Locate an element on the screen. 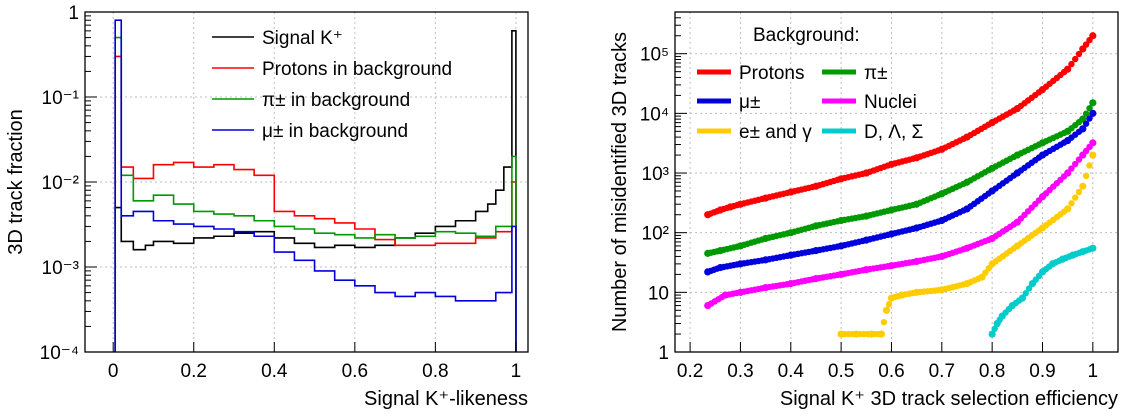 This screenshot has width=1129, height=418. x-tick-label: 0.3 is located at coordinates (740, 371).